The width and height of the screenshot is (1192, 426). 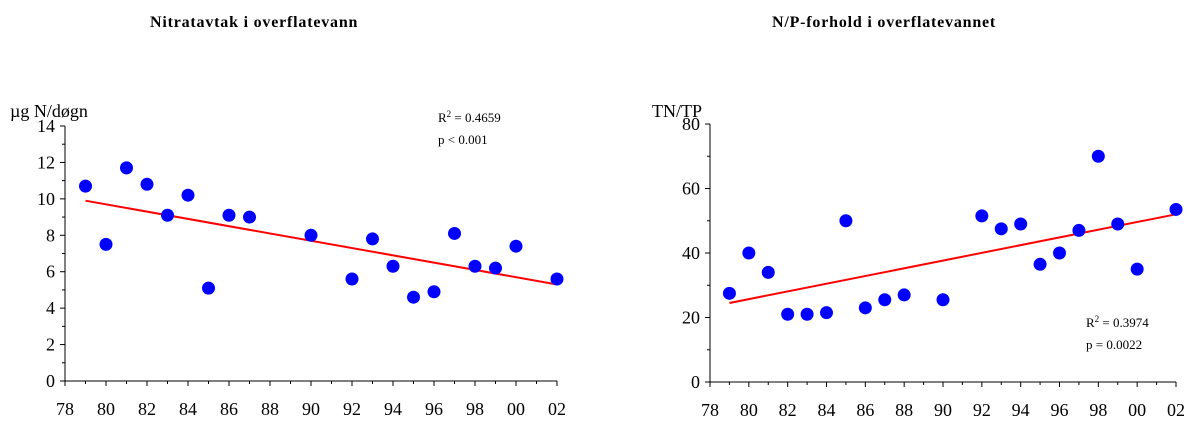 I want to click on chart-1-y-tick-label: 8, so click(x=50, y=235).